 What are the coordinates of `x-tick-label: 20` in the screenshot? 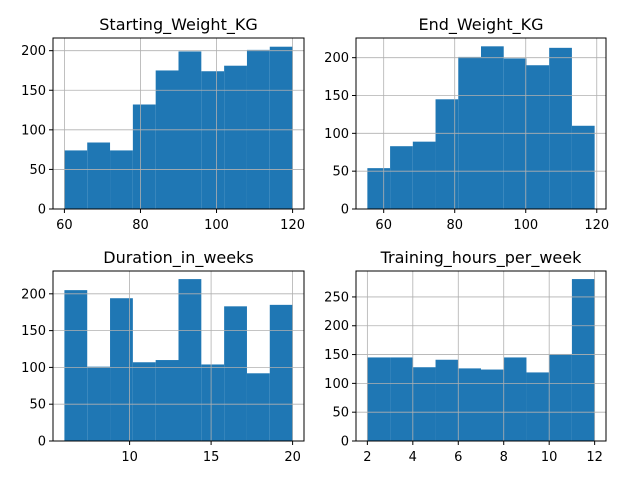 It's located at (292, 457).